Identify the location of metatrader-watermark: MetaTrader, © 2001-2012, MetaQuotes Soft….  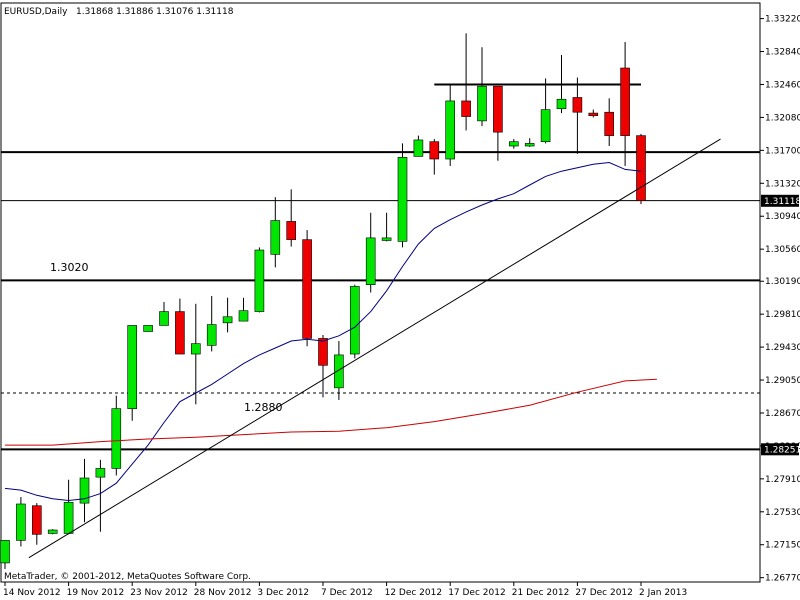
(127, 577).